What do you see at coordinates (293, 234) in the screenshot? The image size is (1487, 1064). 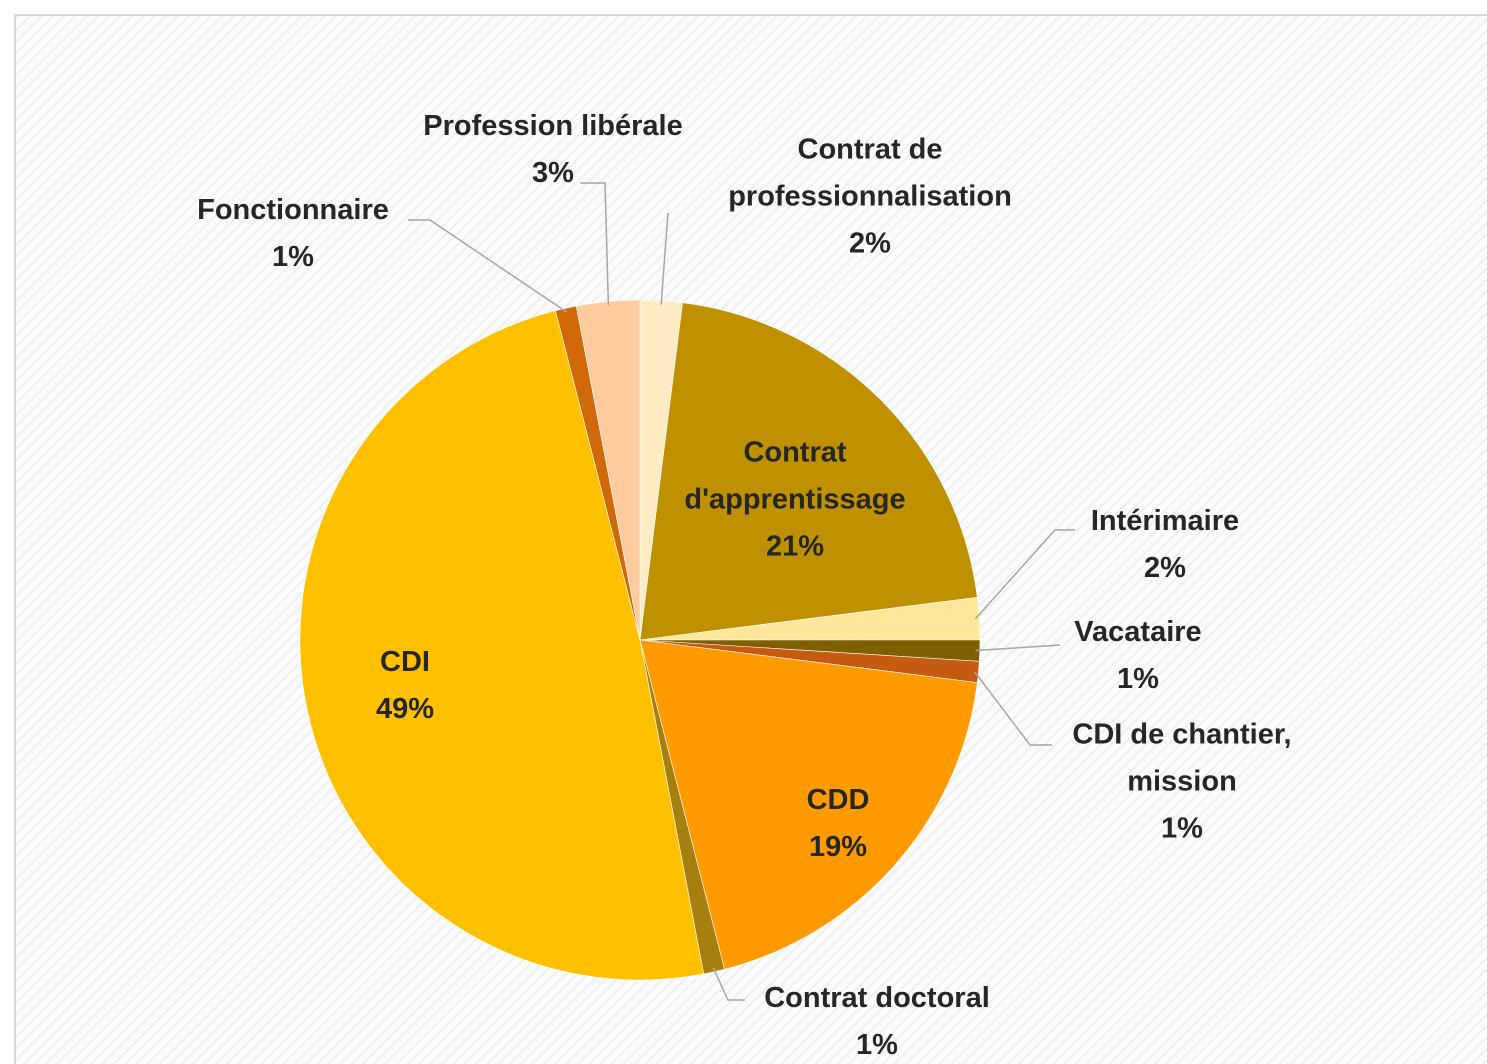 I see `data-label: Fonctionnaire 1%` at bounding box center [293, 234].